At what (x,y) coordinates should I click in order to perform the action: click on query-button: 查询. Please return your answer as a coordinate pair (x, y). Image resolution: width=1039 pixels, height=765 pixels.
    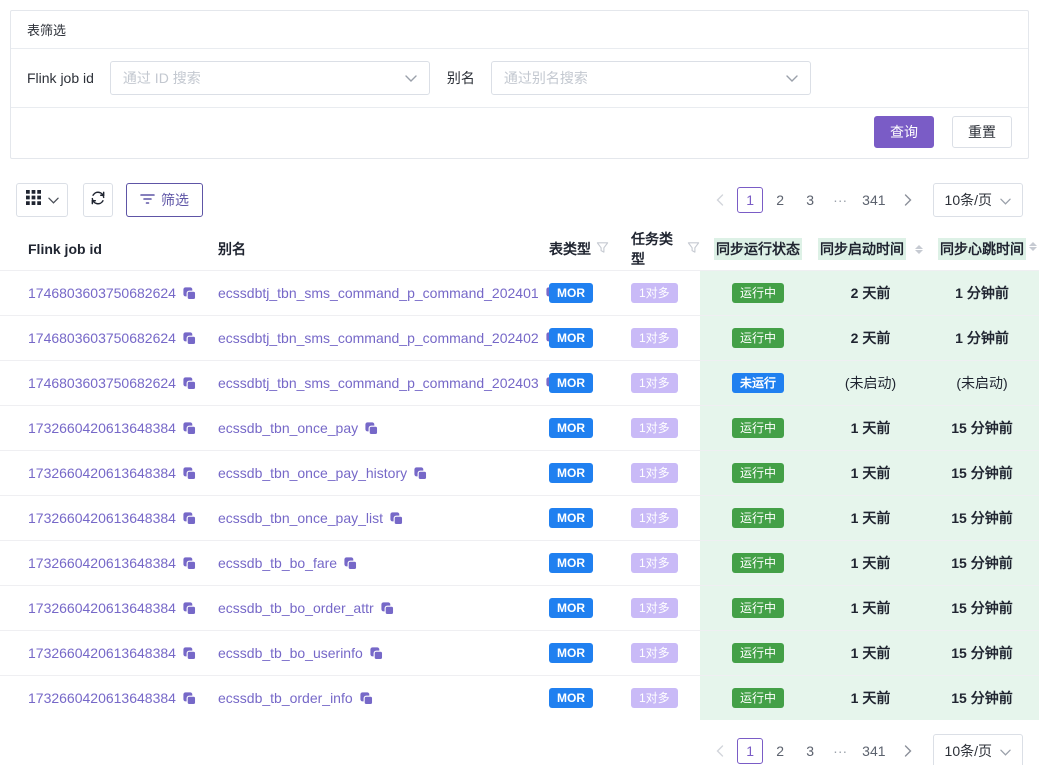
    Looking at the image, I should click on (904, 132).